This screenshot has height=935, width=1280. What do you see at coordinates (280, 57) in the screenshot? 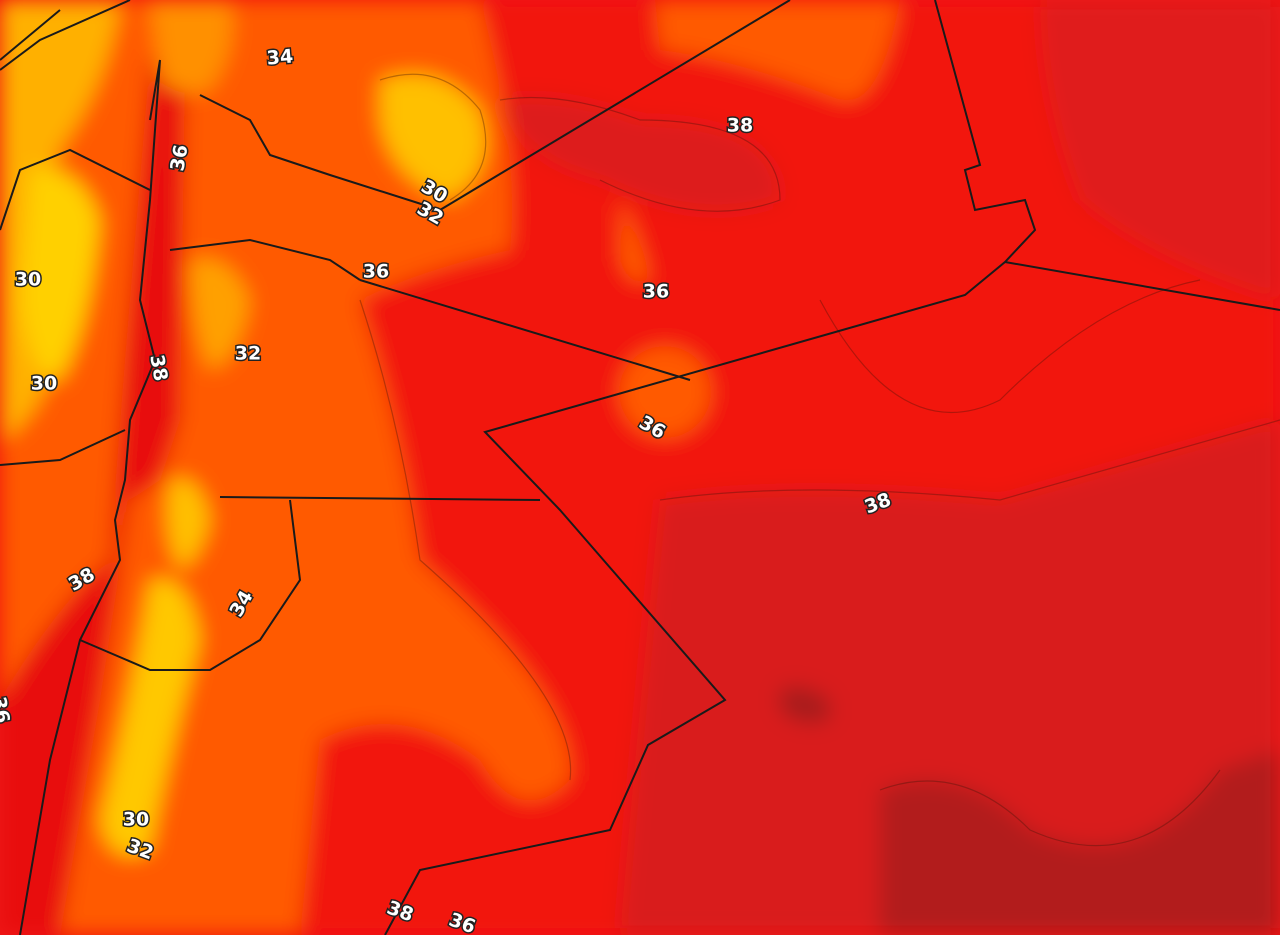
I see `contour-label: 34` at bounding box center [280, 57].